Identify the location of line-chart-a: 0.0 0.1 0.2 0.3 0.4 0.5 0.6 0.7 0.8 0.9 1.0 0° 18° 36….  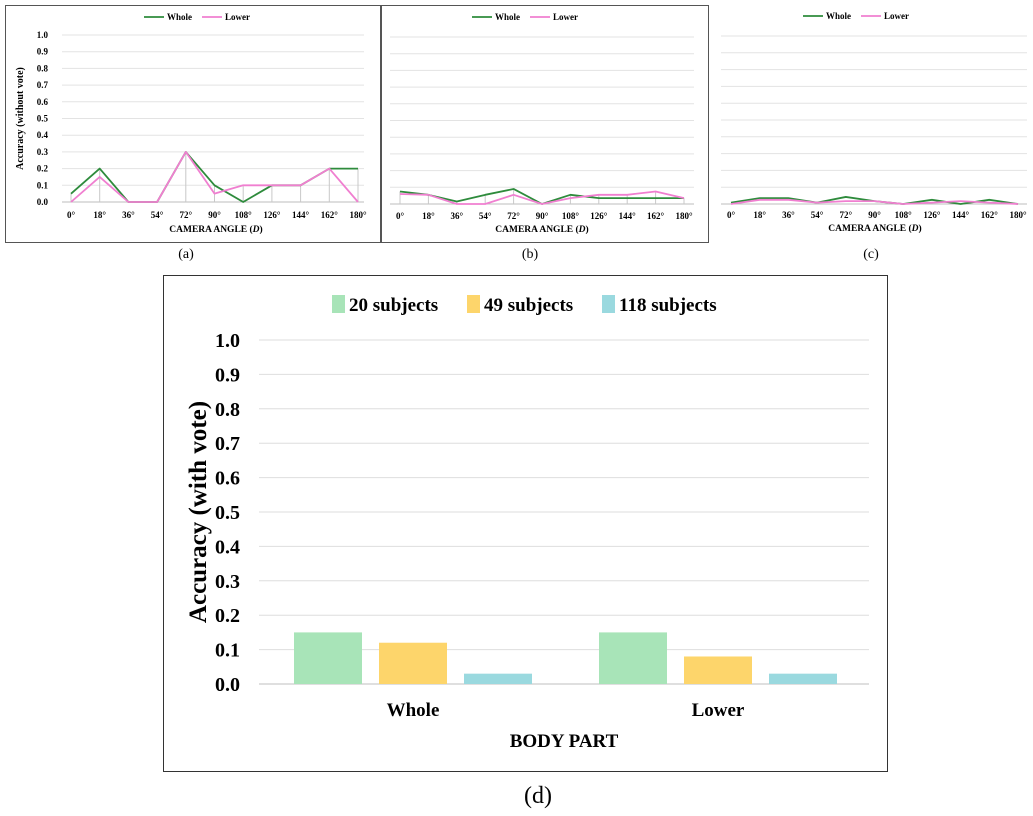
(191, 123).